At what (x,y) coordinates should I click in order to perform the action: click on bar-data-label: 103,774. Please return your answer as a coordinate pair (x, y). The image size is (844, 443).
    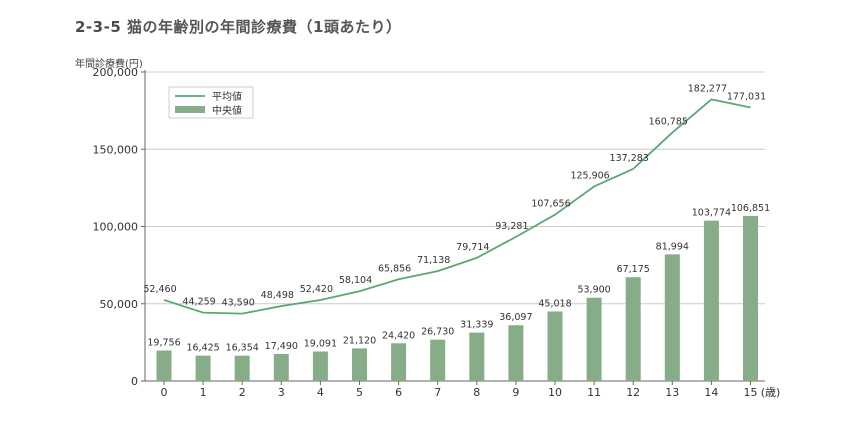
    Looking at the image, I should click on (711, 213).